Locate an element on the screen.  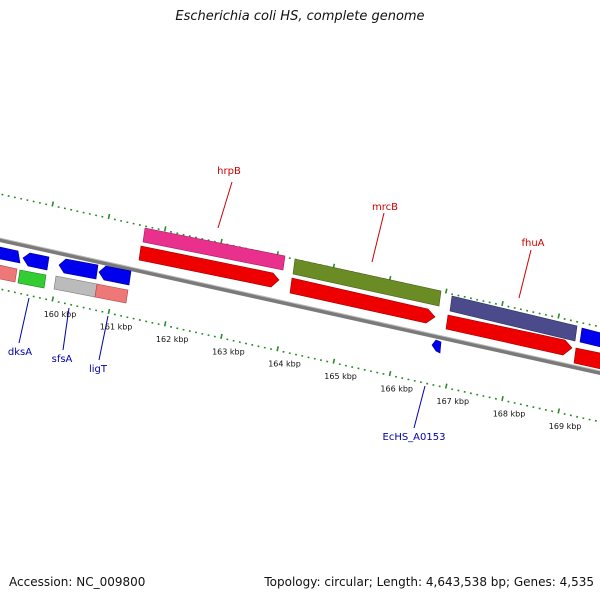
tick-label-166: 166 kbp is located at coordinates (396, 389).